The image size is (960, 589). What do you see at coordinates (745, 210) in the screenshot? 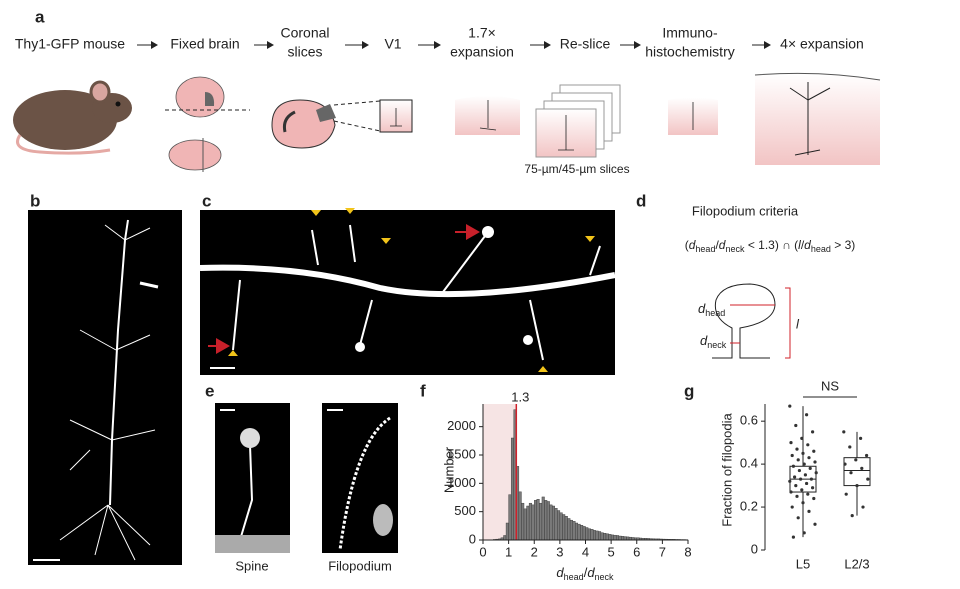
I see `criteria-title: Filopodium criteria` at bounding box center [745, 210].